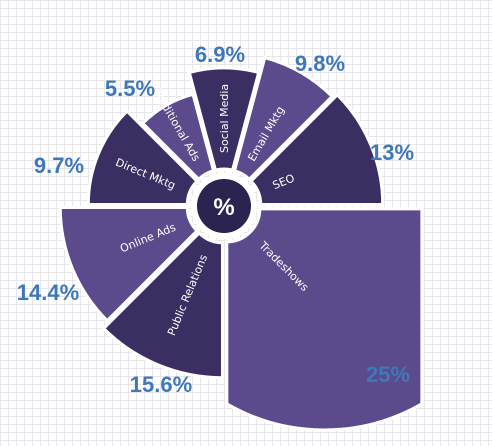 This screenshot has width=492, height=446. Describe the element at coordinates (178, 137) in the screenshot. I see `pie-slice-traditional-ads` at that location.